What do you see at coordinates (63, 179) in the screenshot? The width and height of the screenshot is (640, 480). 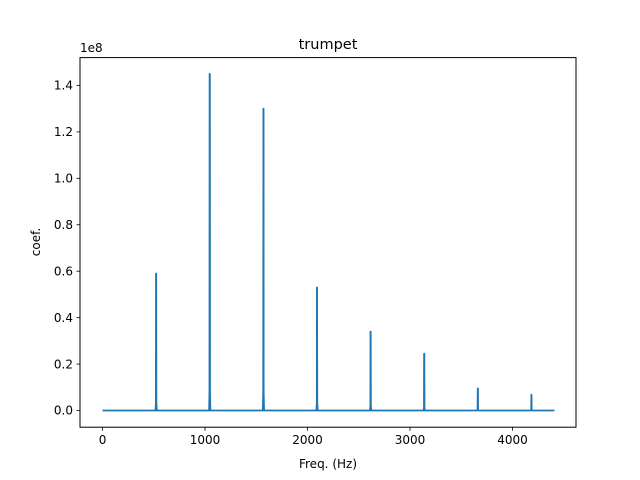 I see `y-tick-label: 1.0` at bounding box center [63, 179].